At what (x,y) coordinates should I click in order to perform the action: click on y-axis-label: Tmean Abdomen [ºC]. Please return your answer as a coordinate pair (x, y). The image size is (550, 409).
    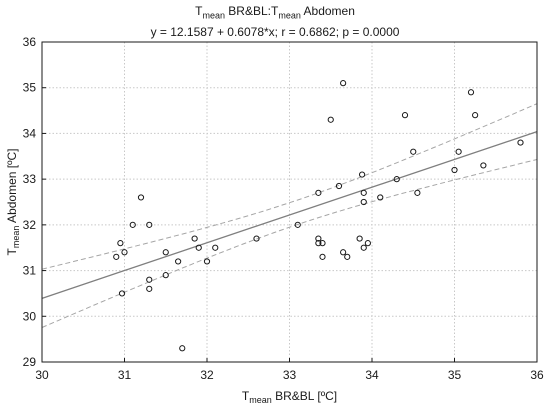
    Looking at the image, I should click on (13, 202).